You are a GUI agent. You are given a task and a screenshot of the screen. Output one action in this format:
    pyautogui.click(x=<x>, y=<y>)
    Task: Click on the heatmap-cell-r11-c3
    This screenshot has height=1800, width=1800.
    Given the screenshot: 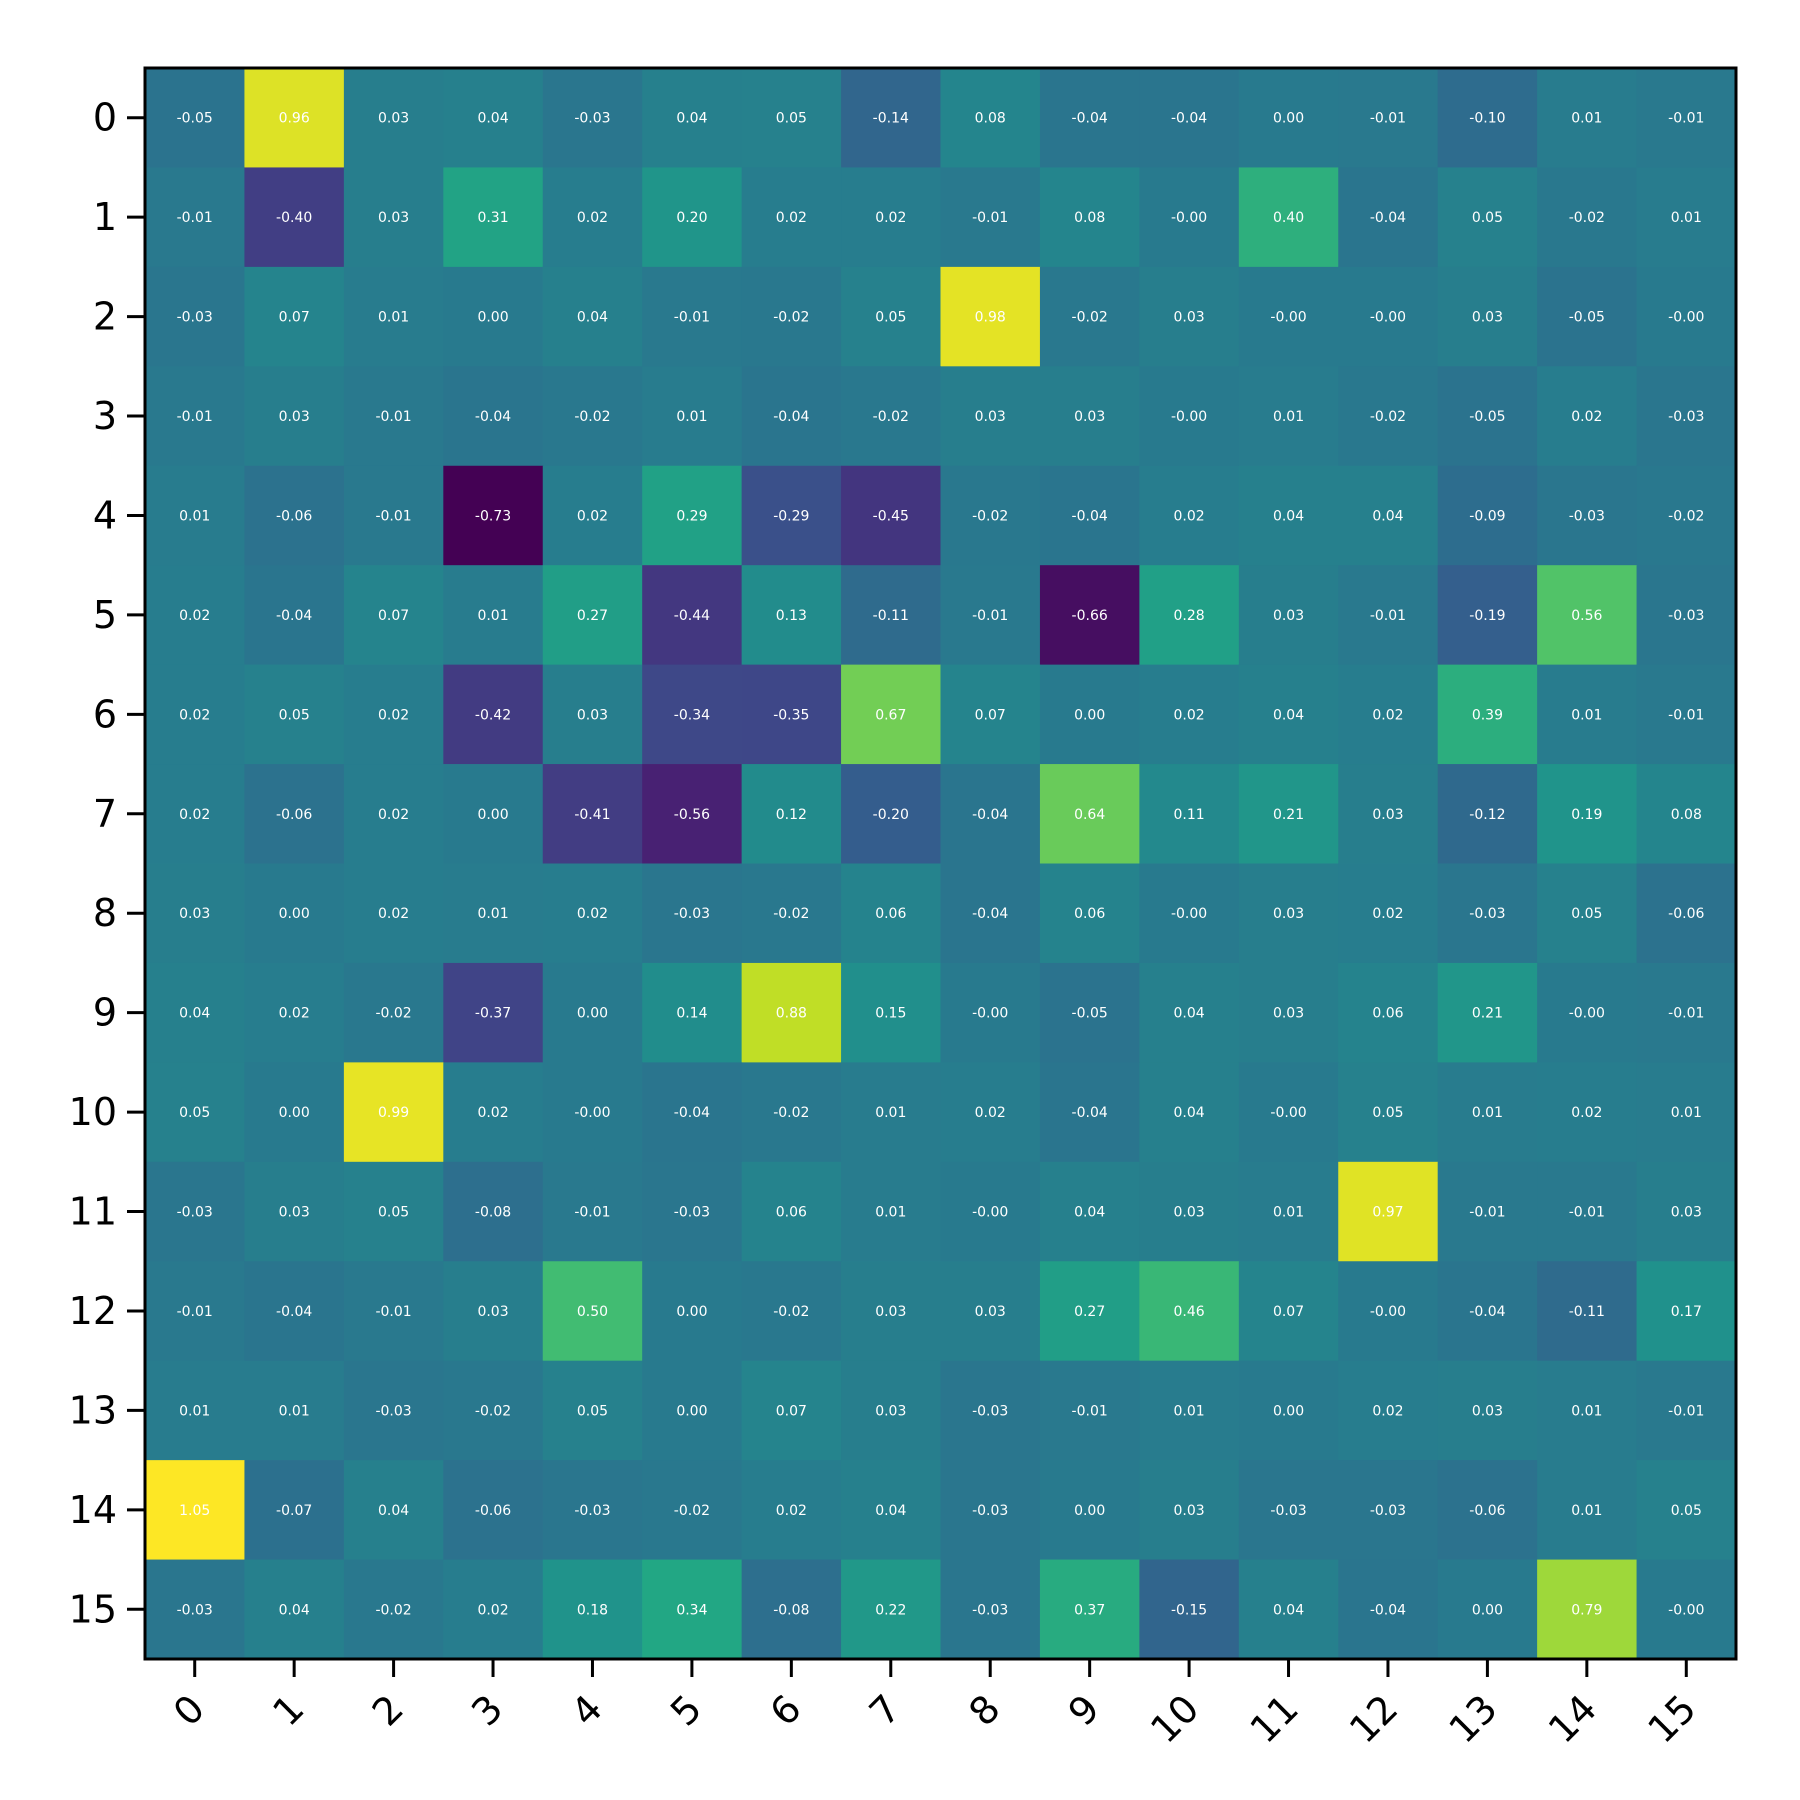 What is the action you would take?
    pyautogui.click(x=493, y=1211)
    